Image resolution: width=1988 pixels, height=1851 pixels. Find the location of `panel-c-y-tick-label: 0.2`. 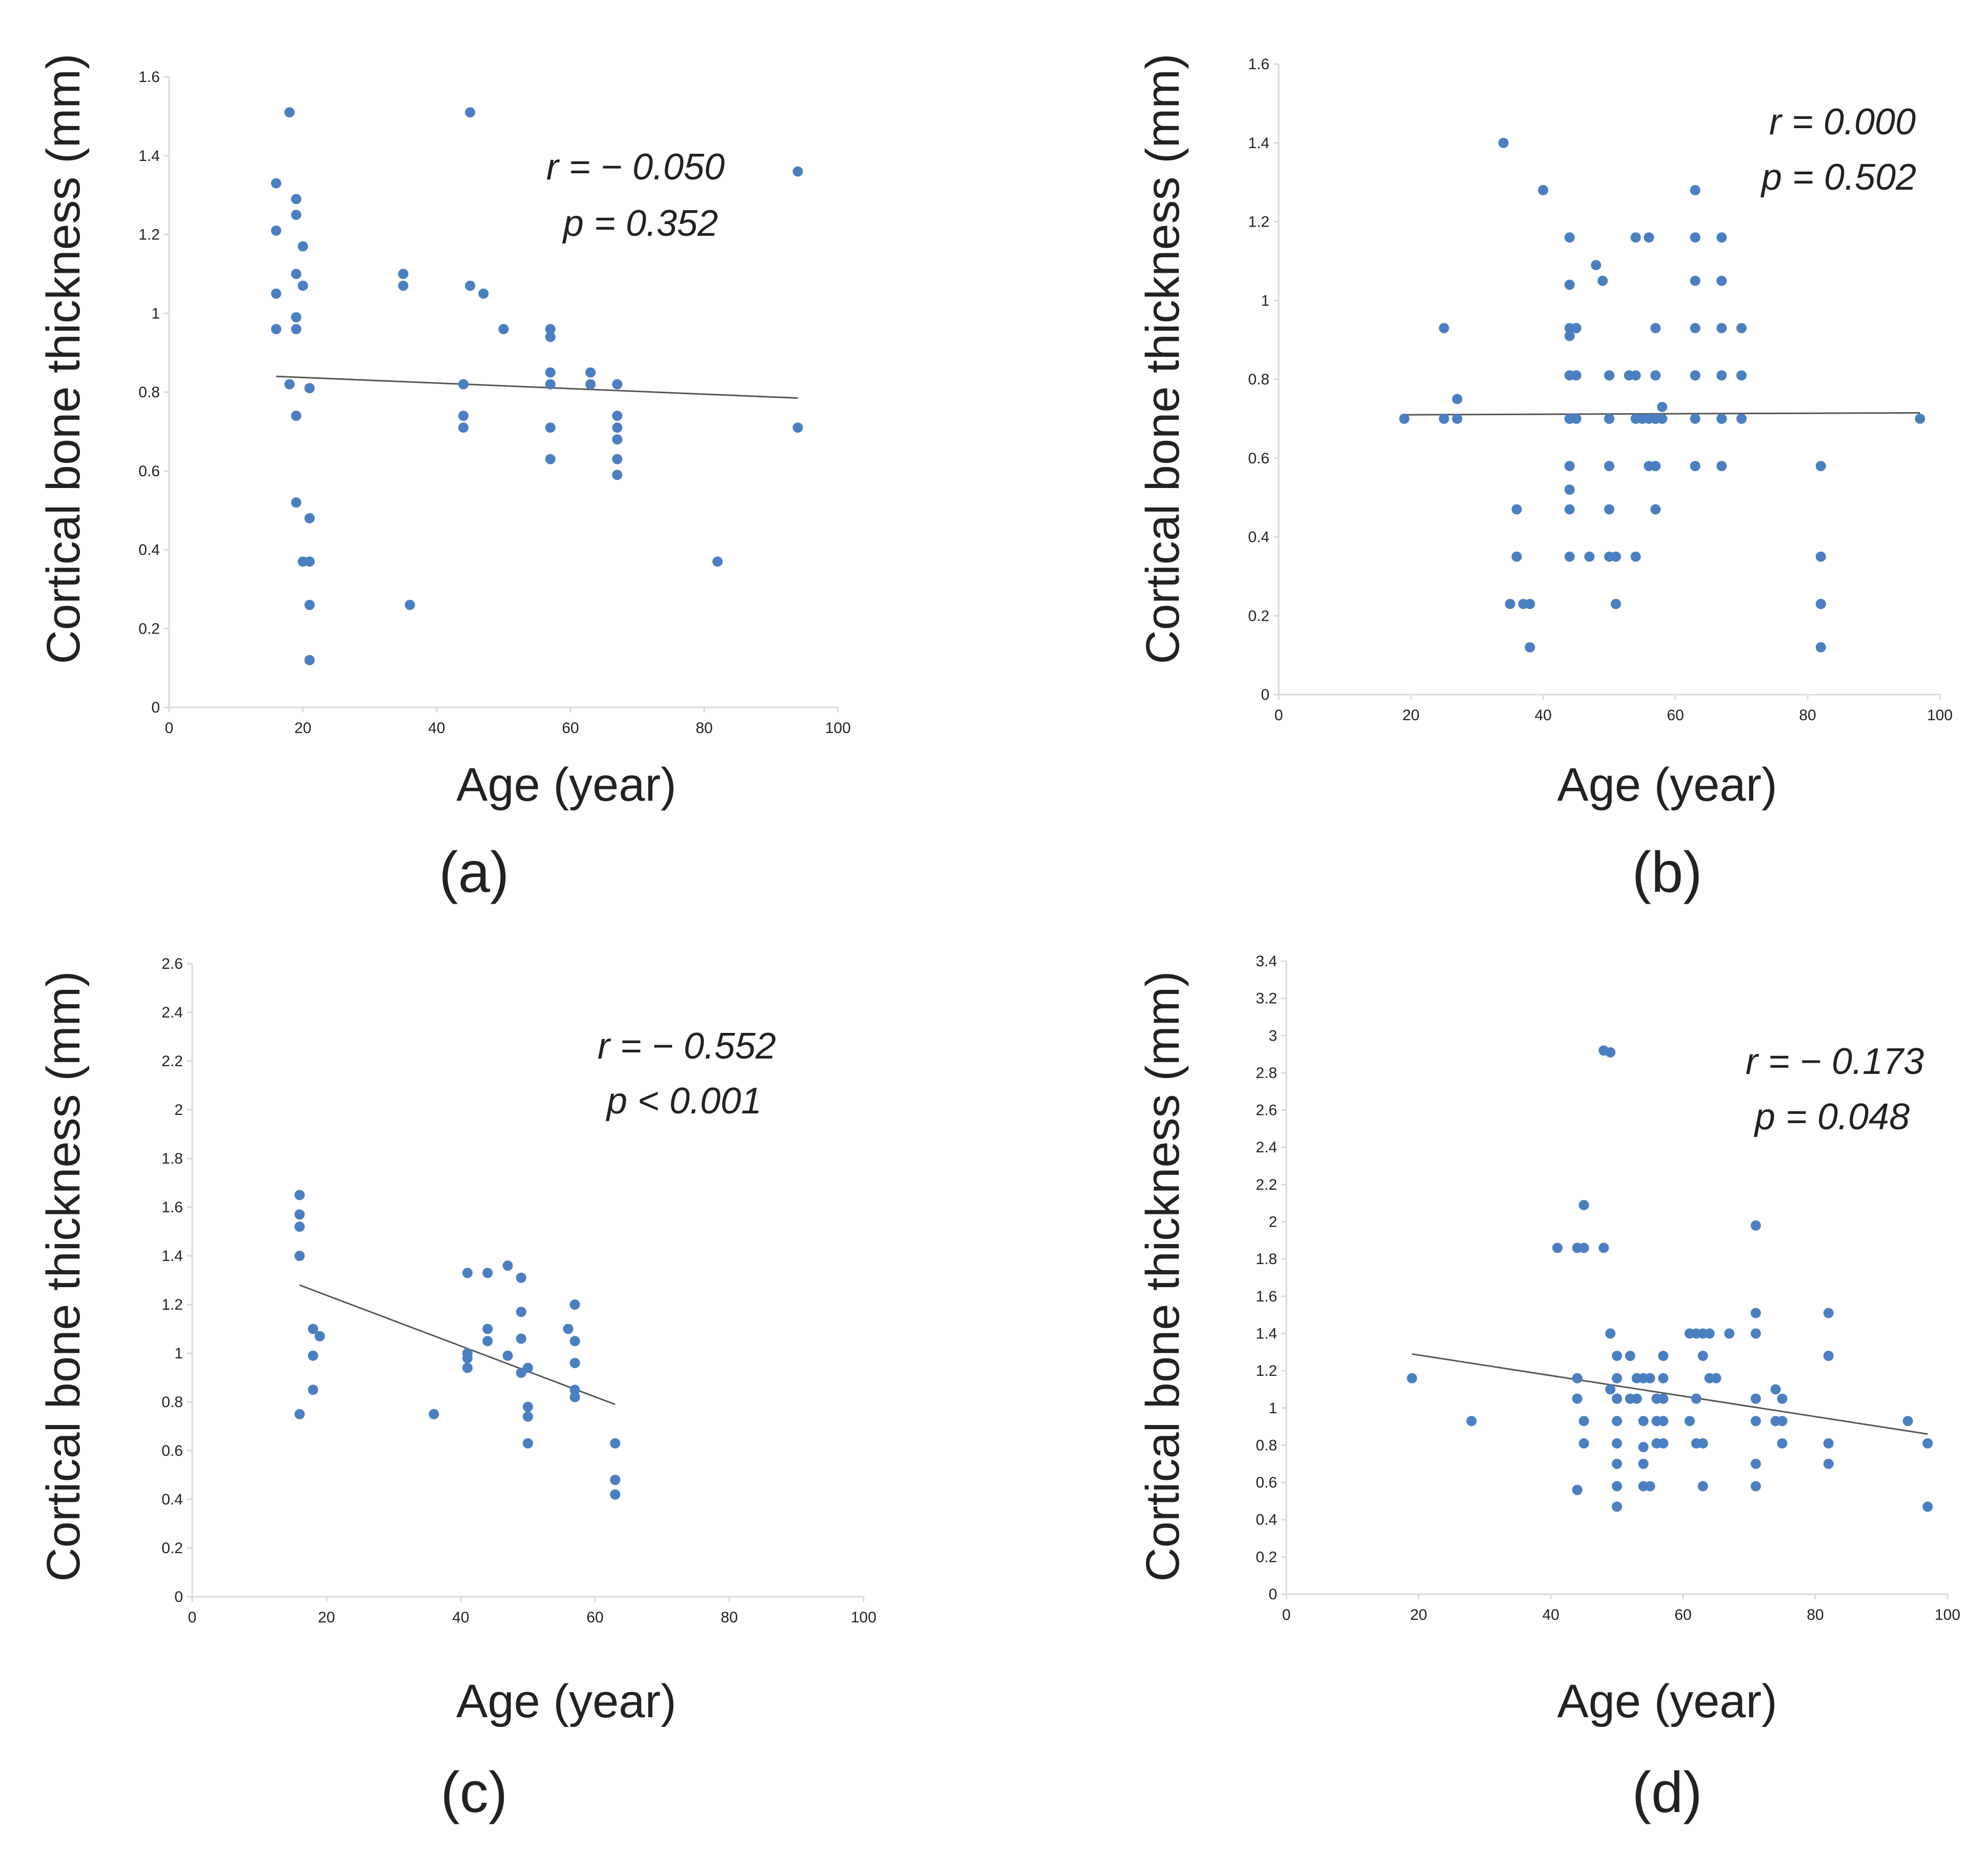

panel-c-y-tick-label: 0.2 is located at coordinates (172, 1549).